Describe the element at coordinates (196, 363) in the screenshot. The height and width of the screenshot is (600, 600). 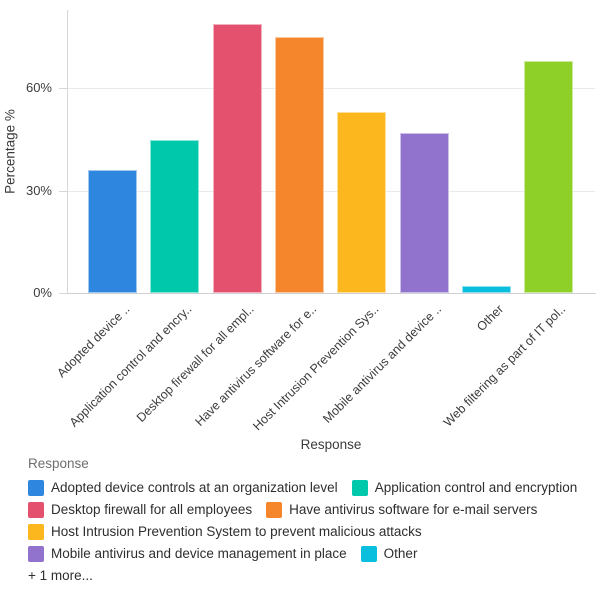
I see `x-tick-label-3: Desktop firewall for all empl..` at that location.